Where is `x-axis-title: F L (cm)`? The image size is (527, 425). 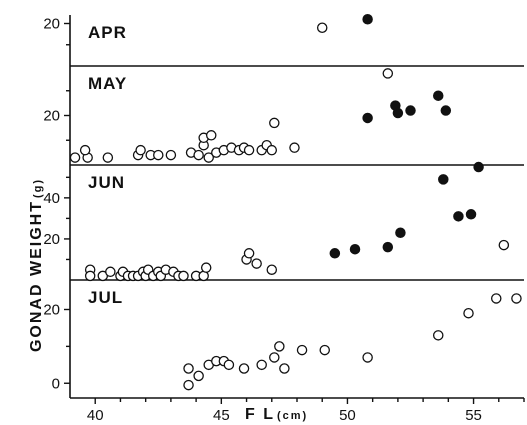
x-axis-title: F L (cm) is located at coordinates (276, 414).